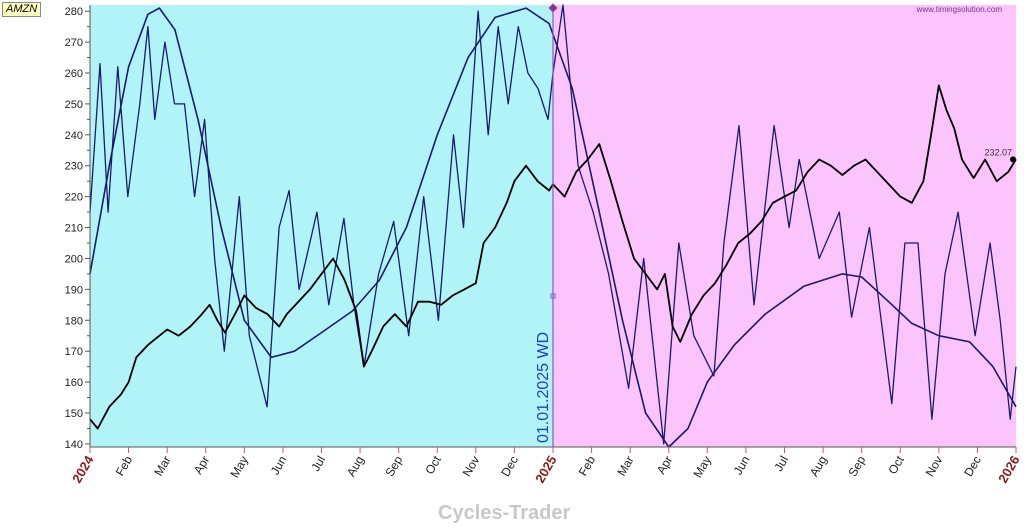  Describe the element at coordinates (998, 152) in the screenshot. I see `last-price-label: 232.07` at that location.